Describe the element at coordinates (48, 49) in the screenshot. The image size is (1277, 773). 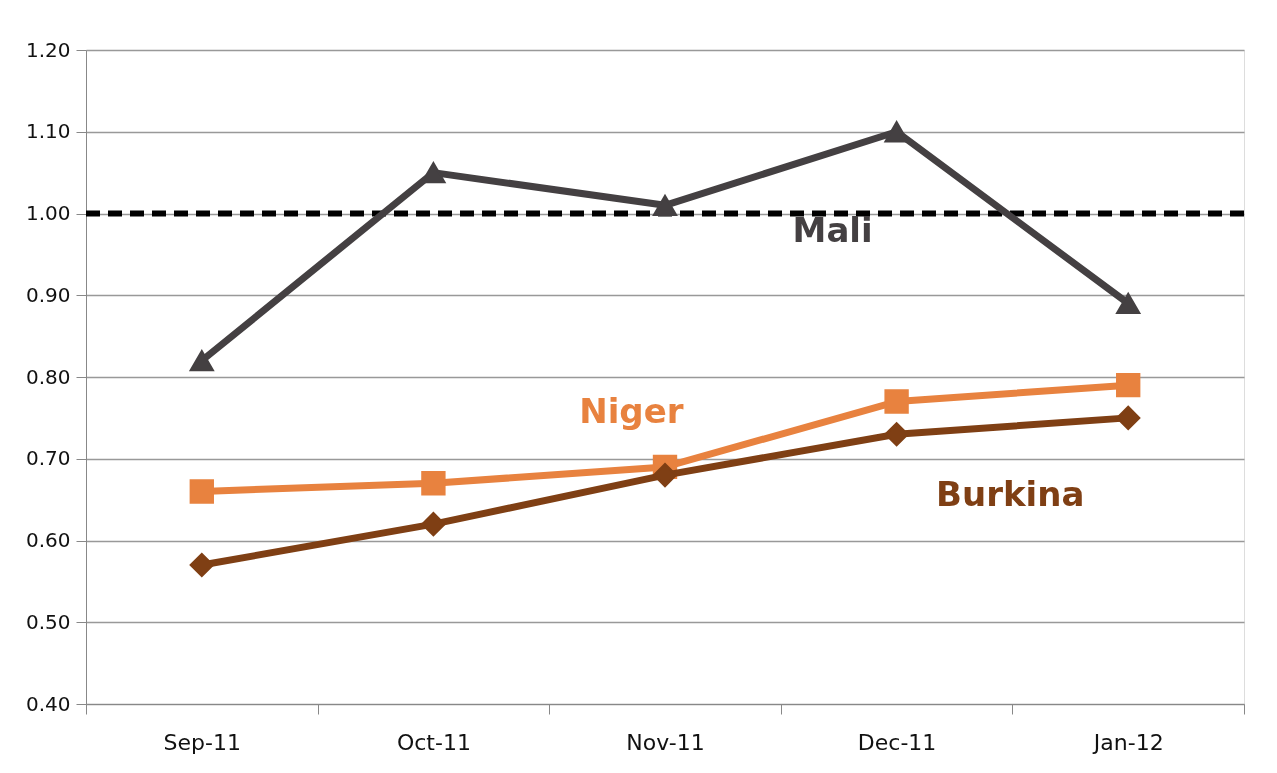
I see `y-tick-label: 1.20` at that location.